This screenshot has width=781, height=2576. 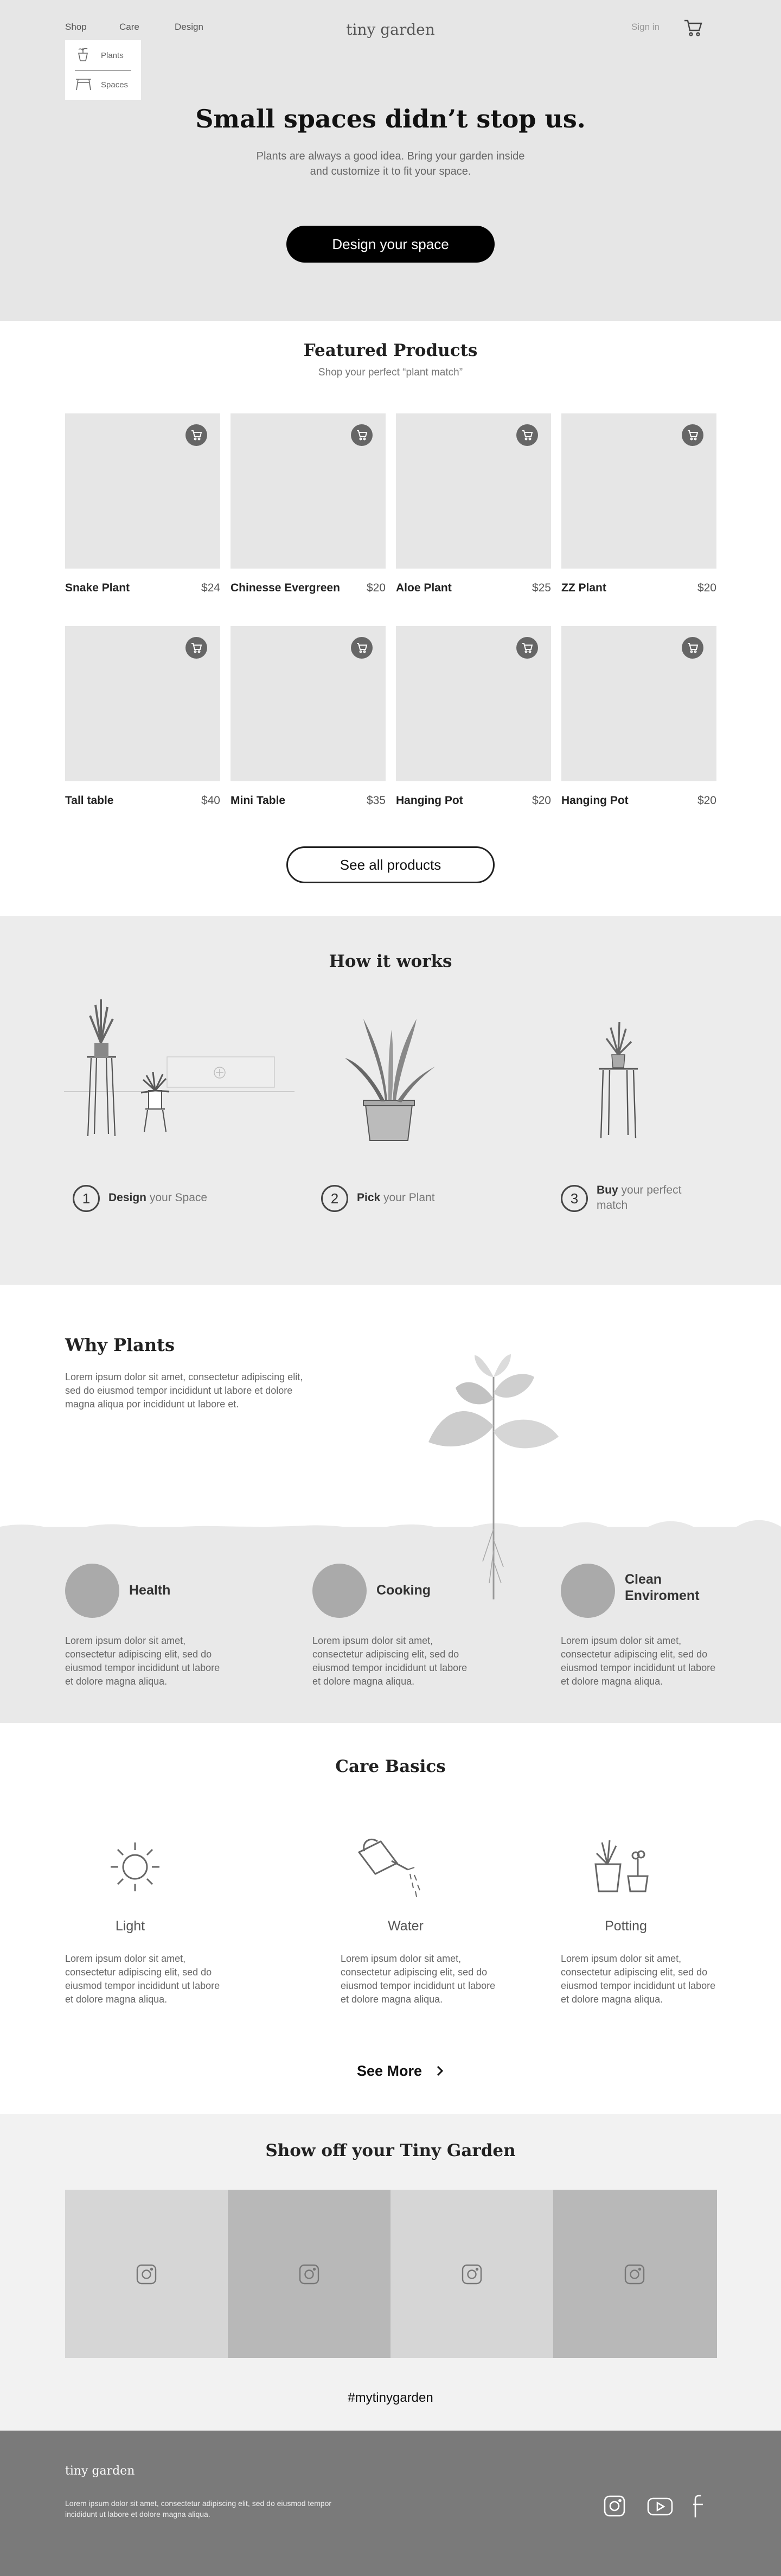 I want to click on step-text: Buy your perfect match, so click(x=640, y=1198).